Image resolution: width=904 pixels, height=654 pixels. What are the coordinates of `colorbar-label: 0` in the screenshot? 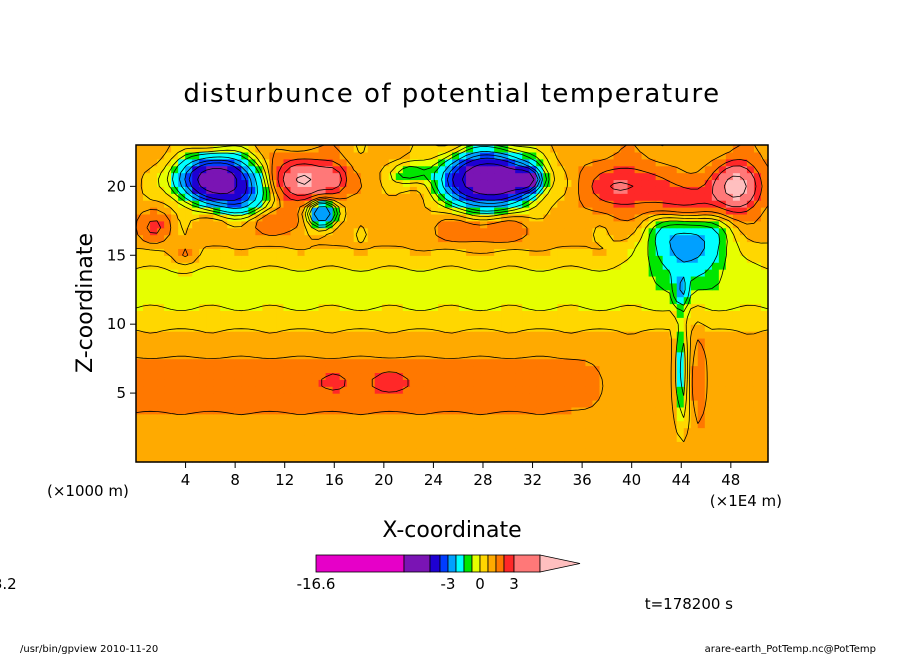 It's located at (480, 584).